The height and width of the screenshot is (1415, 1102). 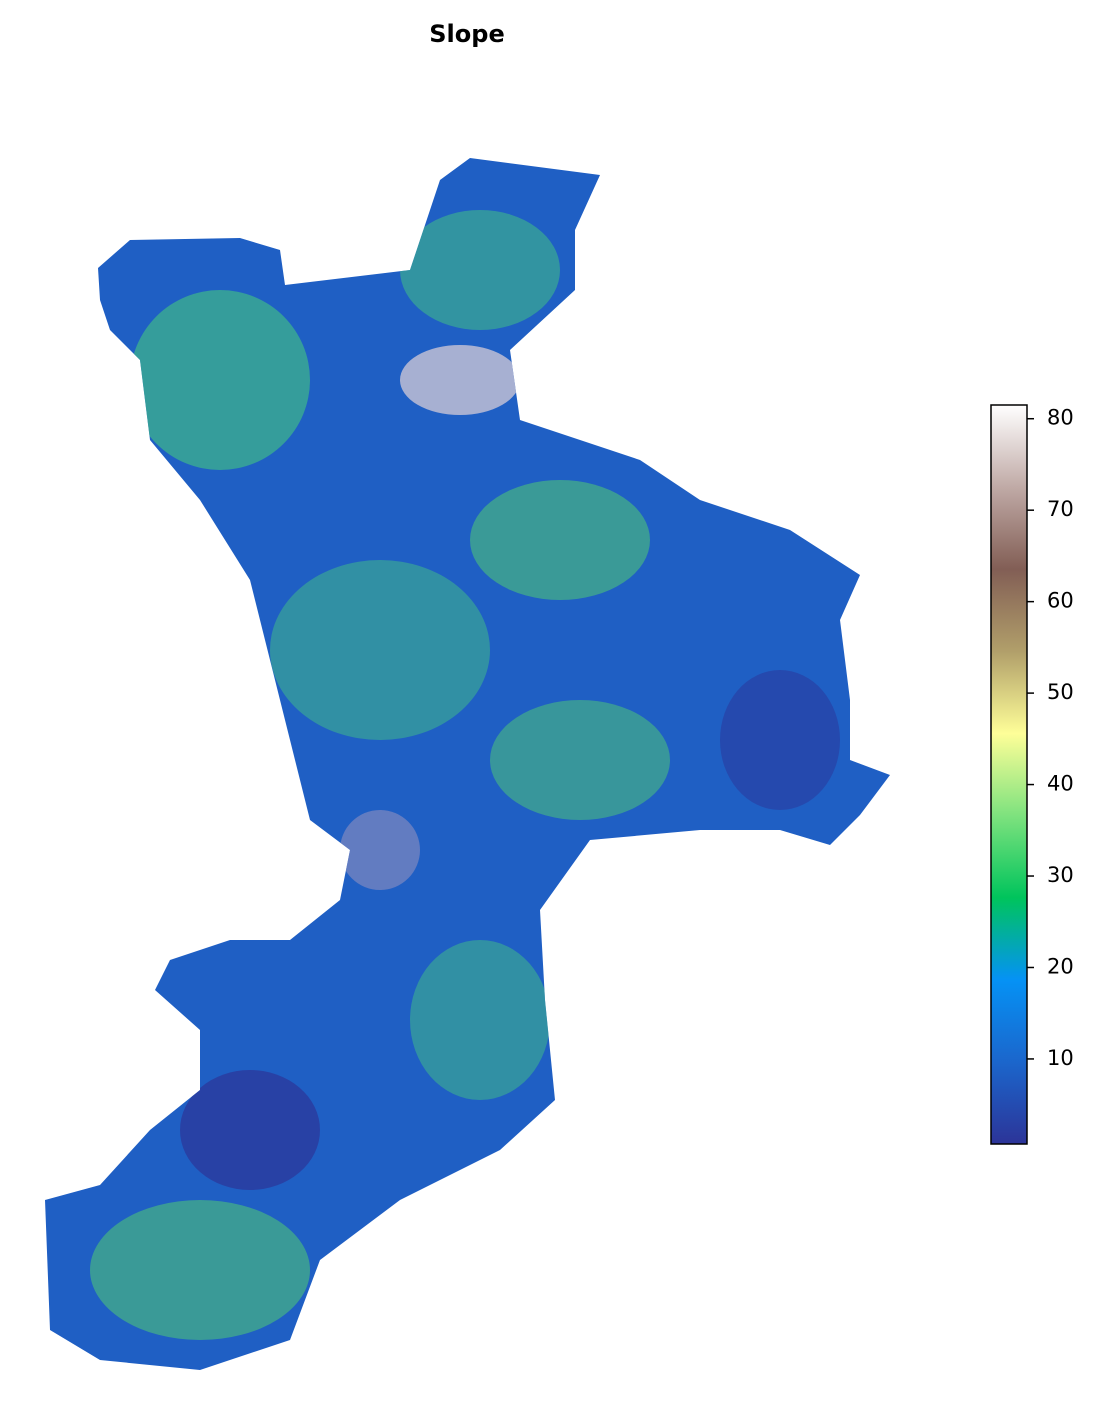 What do you see at coordinates (1060, 418) in the screenshot?
I see `colorbar-tick-label: 80` at bounding box center [1060, 418].